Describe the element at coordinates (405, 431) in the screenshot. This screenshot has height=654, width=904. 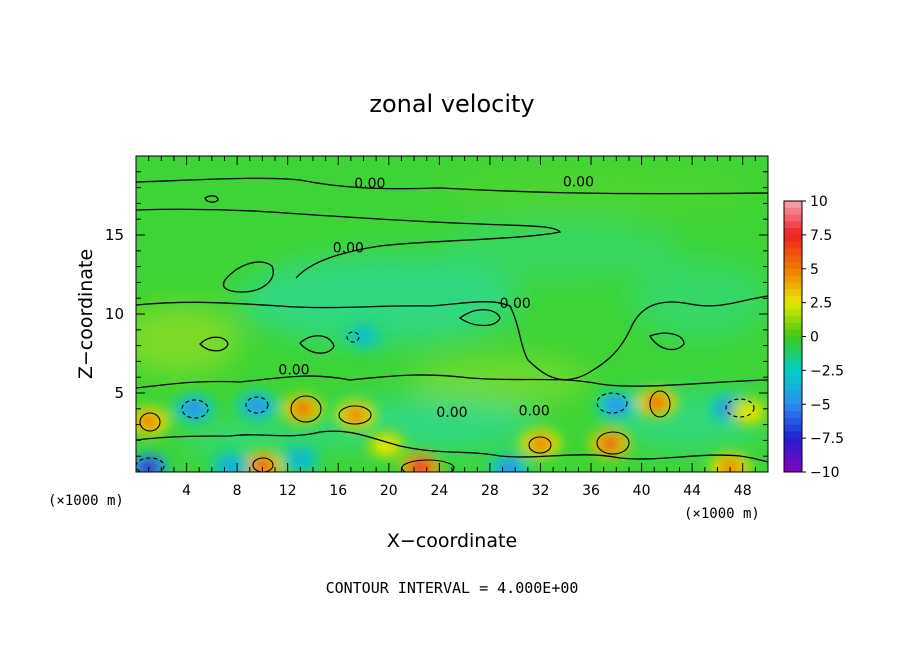
I see `positive-contours` at that location.